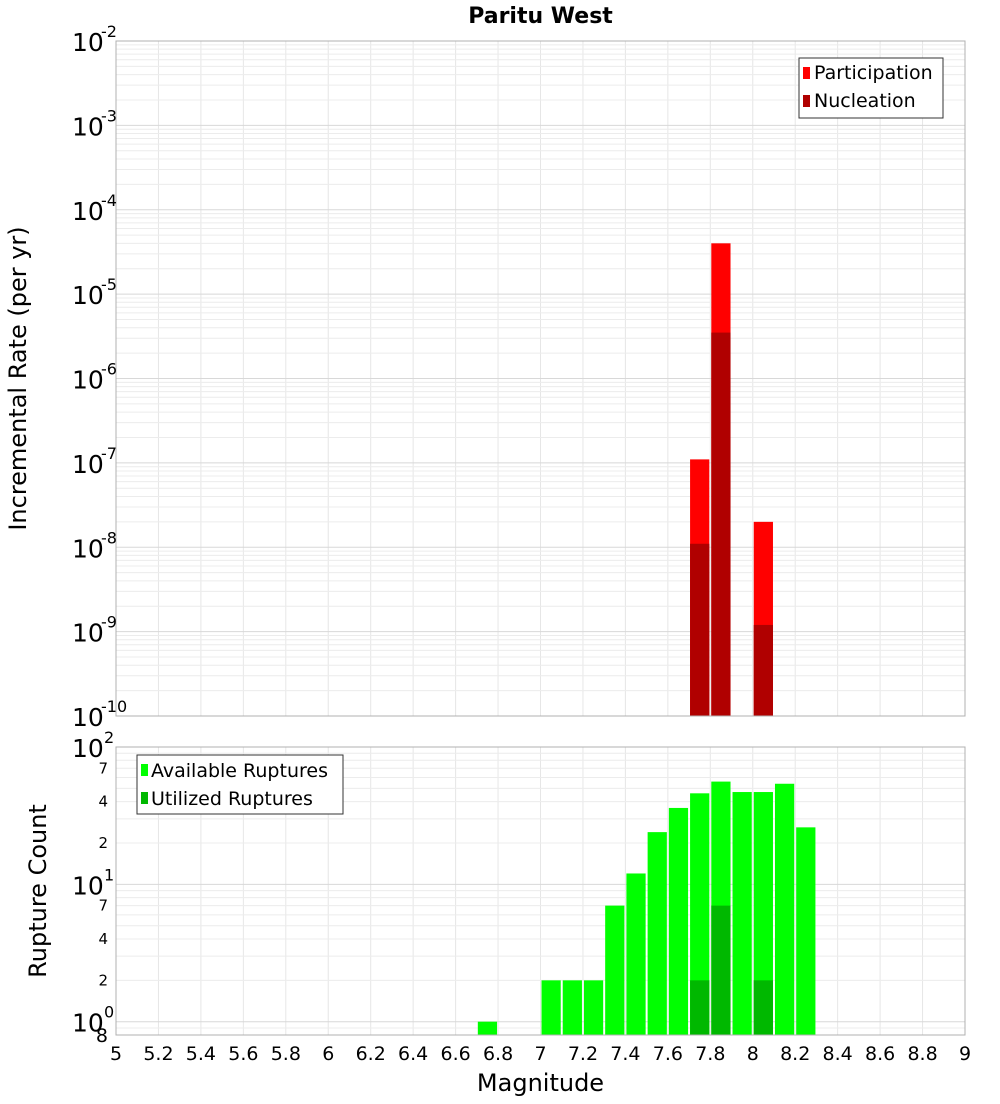 The width and height of the screenshot is (1000, 1104). What do you see at coordinates (922, 1054) in the screenshot?
I see `x-tick-label: 8.8` at bounding box center [922, 1054].